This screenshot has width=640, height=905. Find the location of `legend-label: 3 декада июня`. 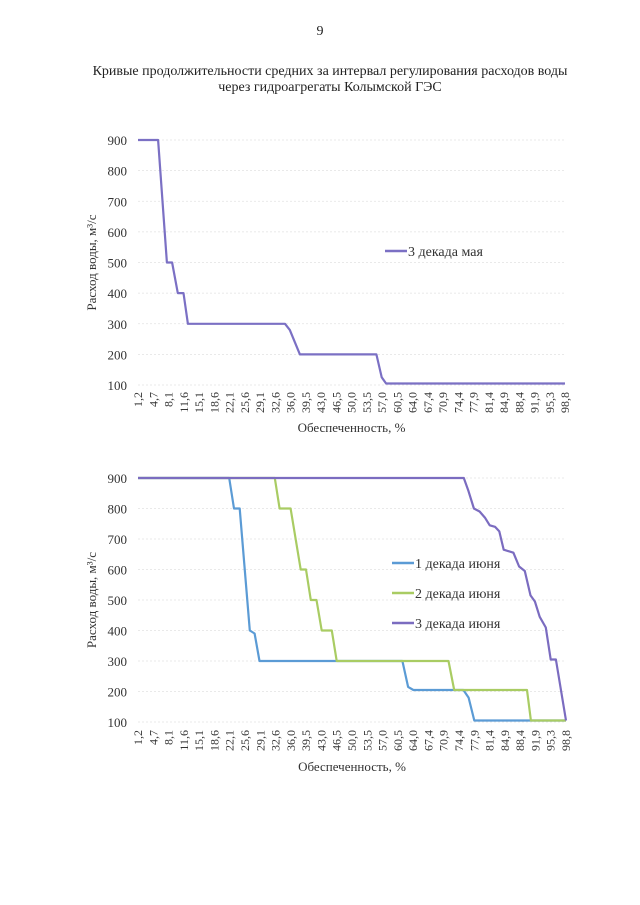

legend-label: 3 декада июня is located at coordinates (458, 624).